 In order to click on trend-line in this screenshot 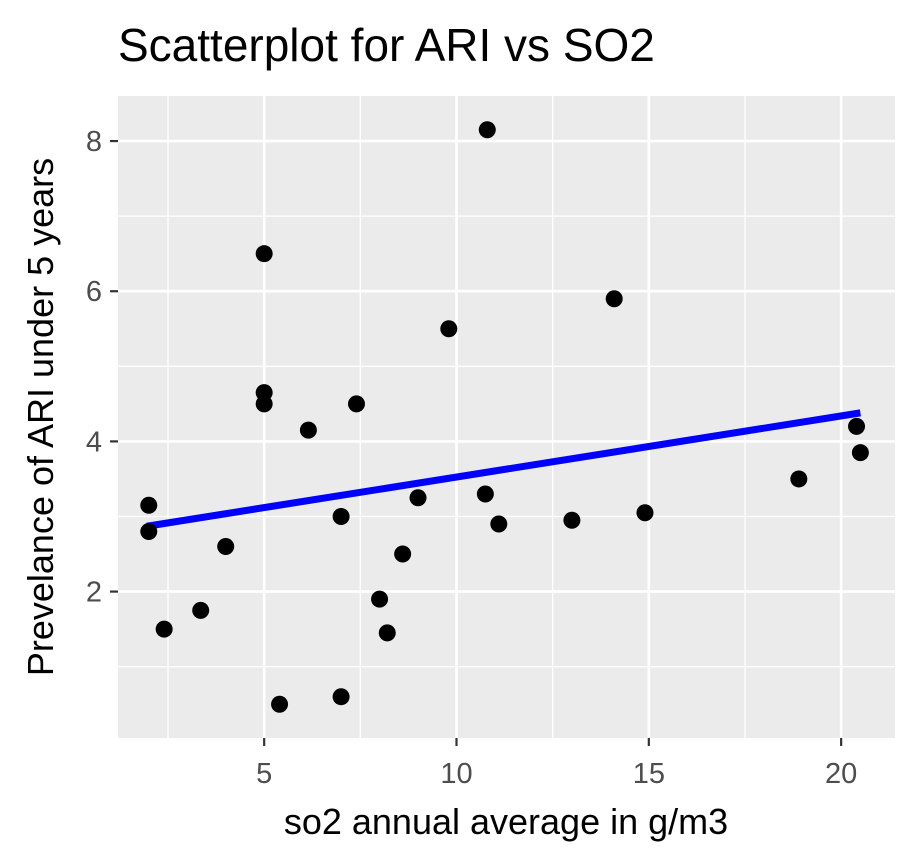, I will do `click(503, 469)`.